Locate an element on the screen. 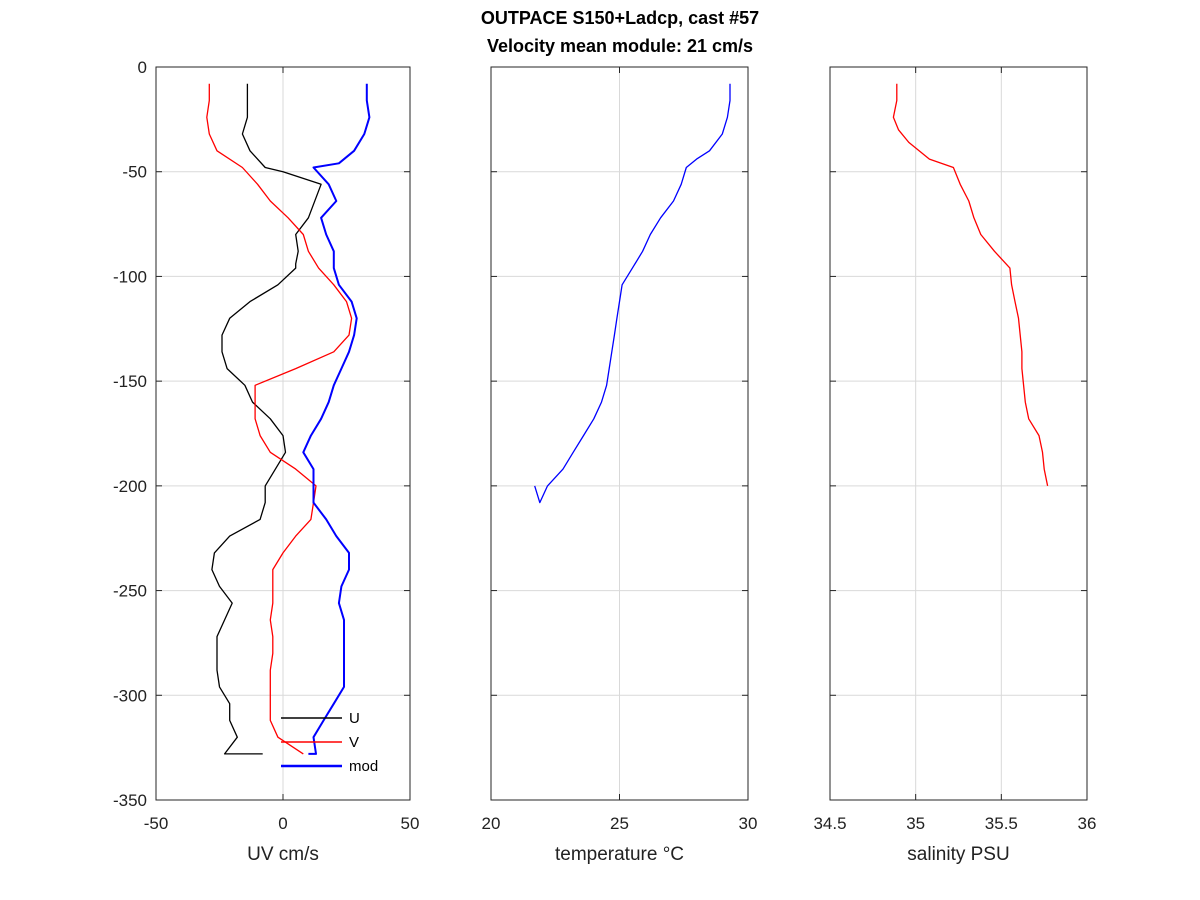 The height and width of the screenshot is (900, 1200). y-tick-label: -100 is located at coordinates (130, 276).